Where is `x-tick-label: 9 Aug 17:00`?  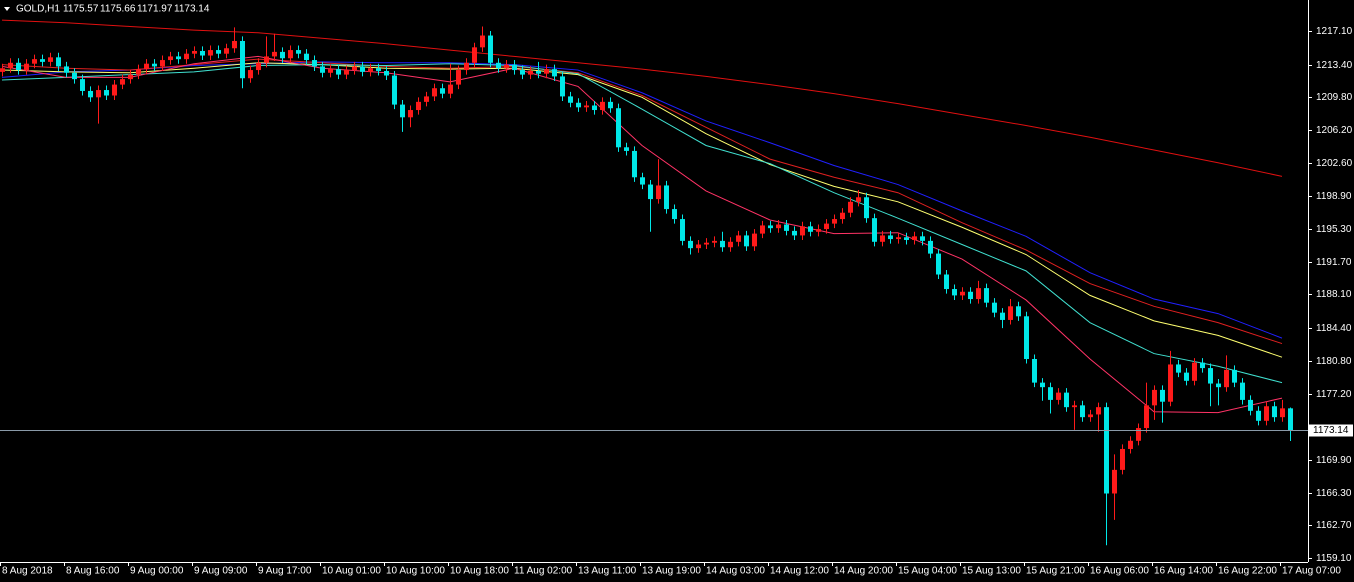
x-tick-label: 9 Aug 17:00 is located at coordinates (285, 571).